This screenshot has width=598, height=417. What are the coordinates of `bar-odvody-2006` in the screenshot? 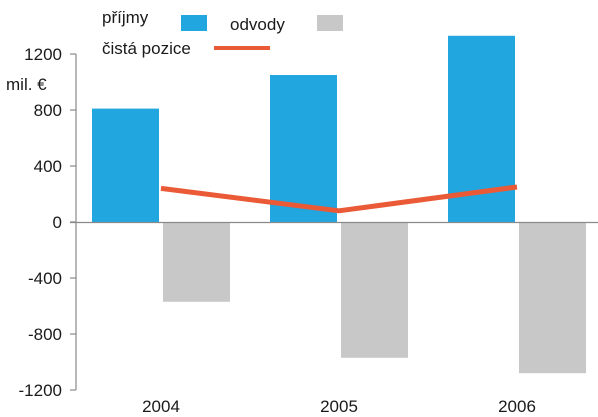 It's located at (552, 298).